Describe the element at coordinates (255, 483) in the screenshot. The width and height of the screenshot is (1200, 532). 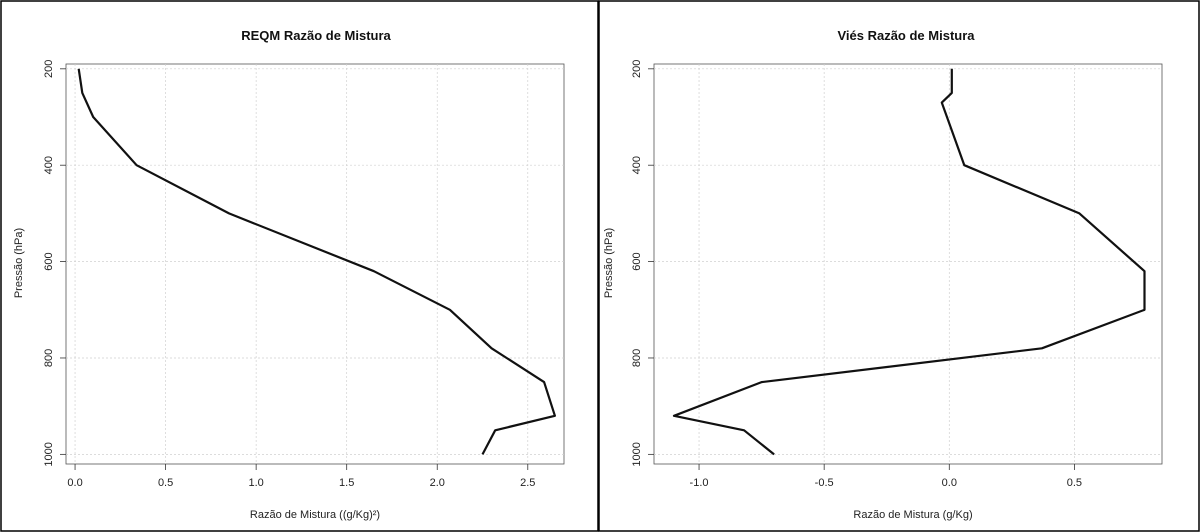
I see `x-tick-label: 1.0` at that location.